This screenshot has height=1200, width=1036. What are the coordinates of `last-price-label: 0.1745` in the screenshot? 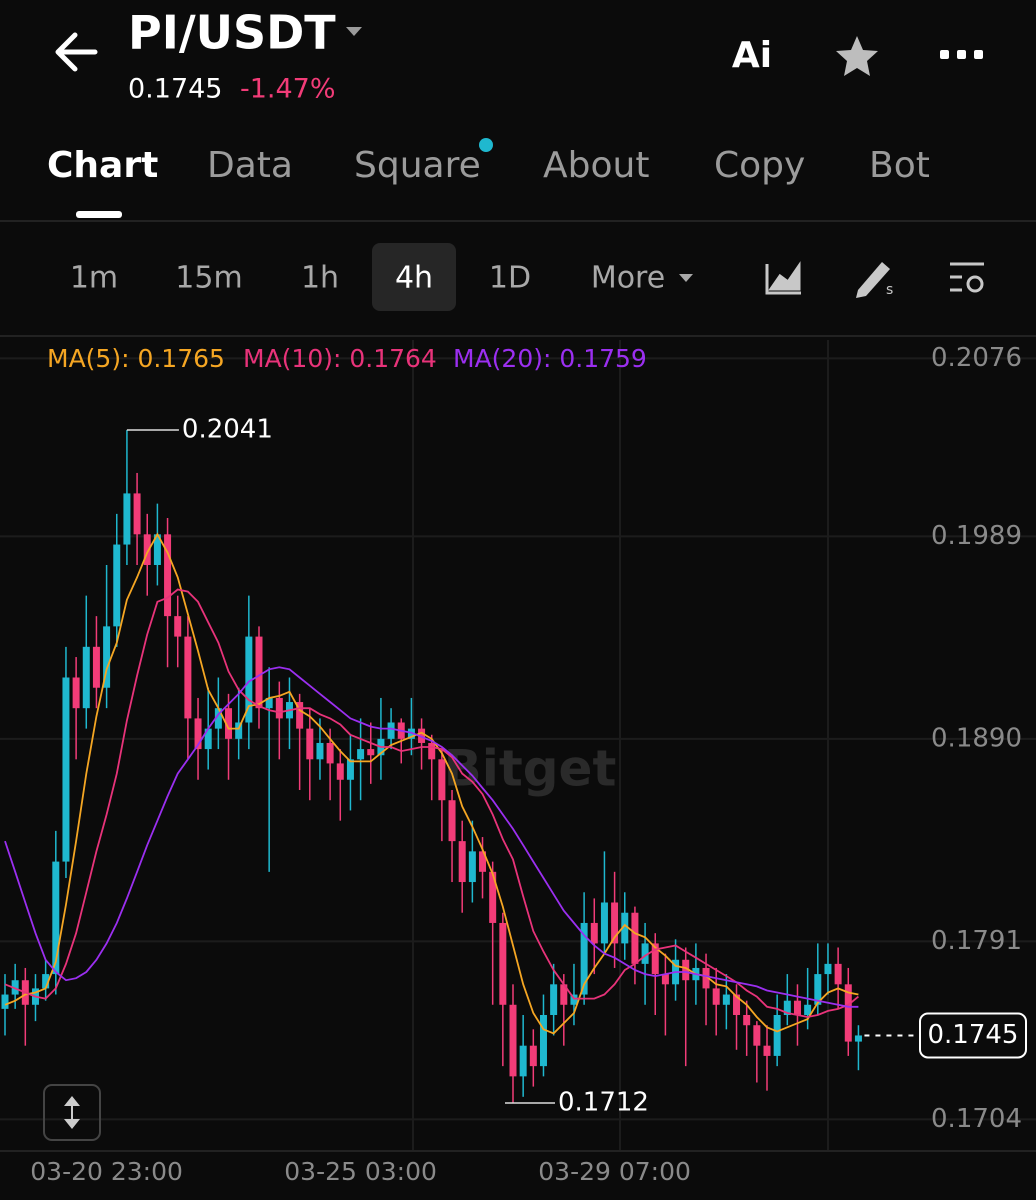 It's located at (973, 1035).